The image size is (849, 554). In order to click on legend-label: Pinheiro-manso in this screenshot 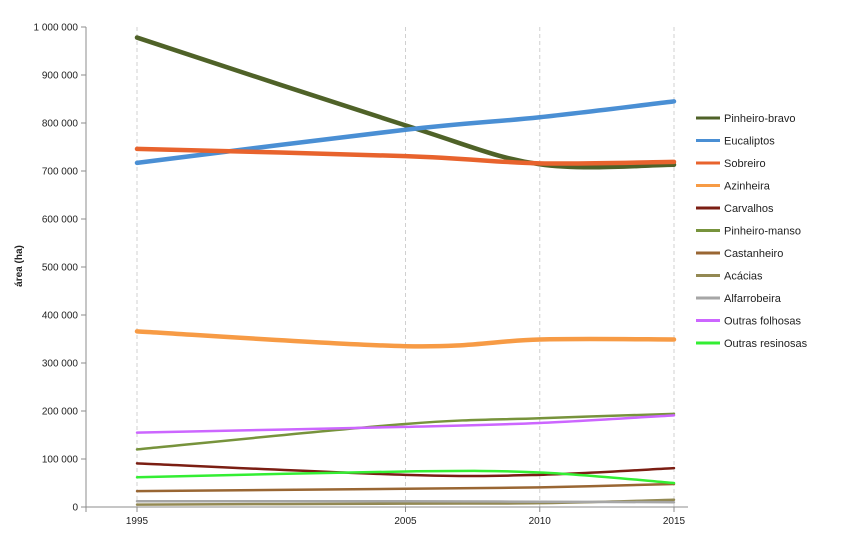, I will do `click(762, 232)`.